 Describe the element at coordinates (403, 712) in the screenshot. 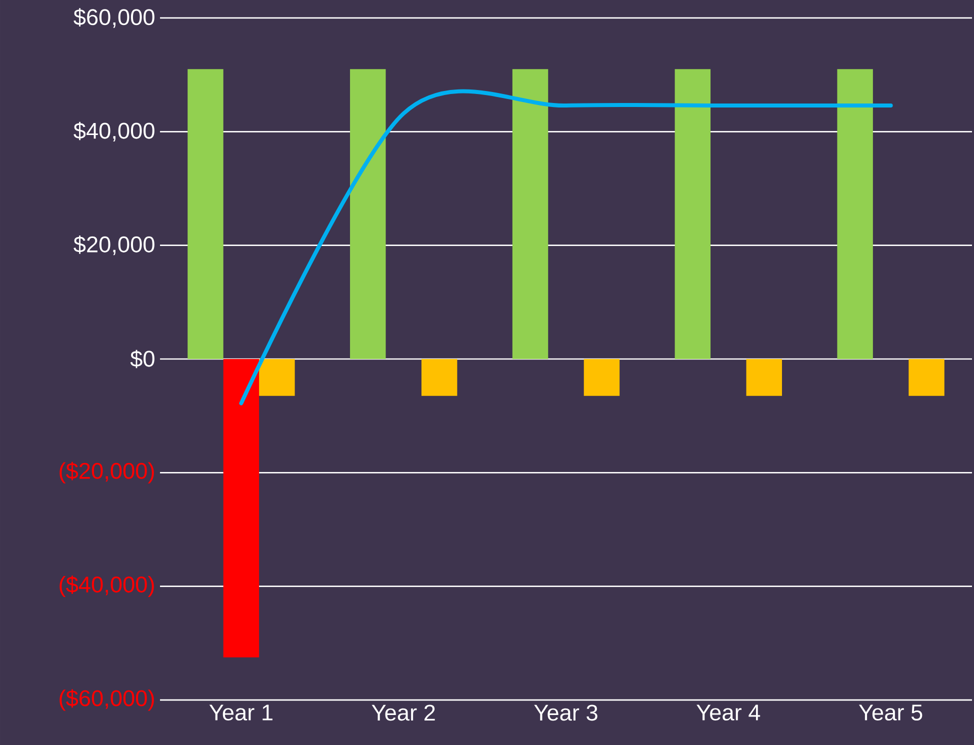

I see `x-tick-label: Year 2` at that location.